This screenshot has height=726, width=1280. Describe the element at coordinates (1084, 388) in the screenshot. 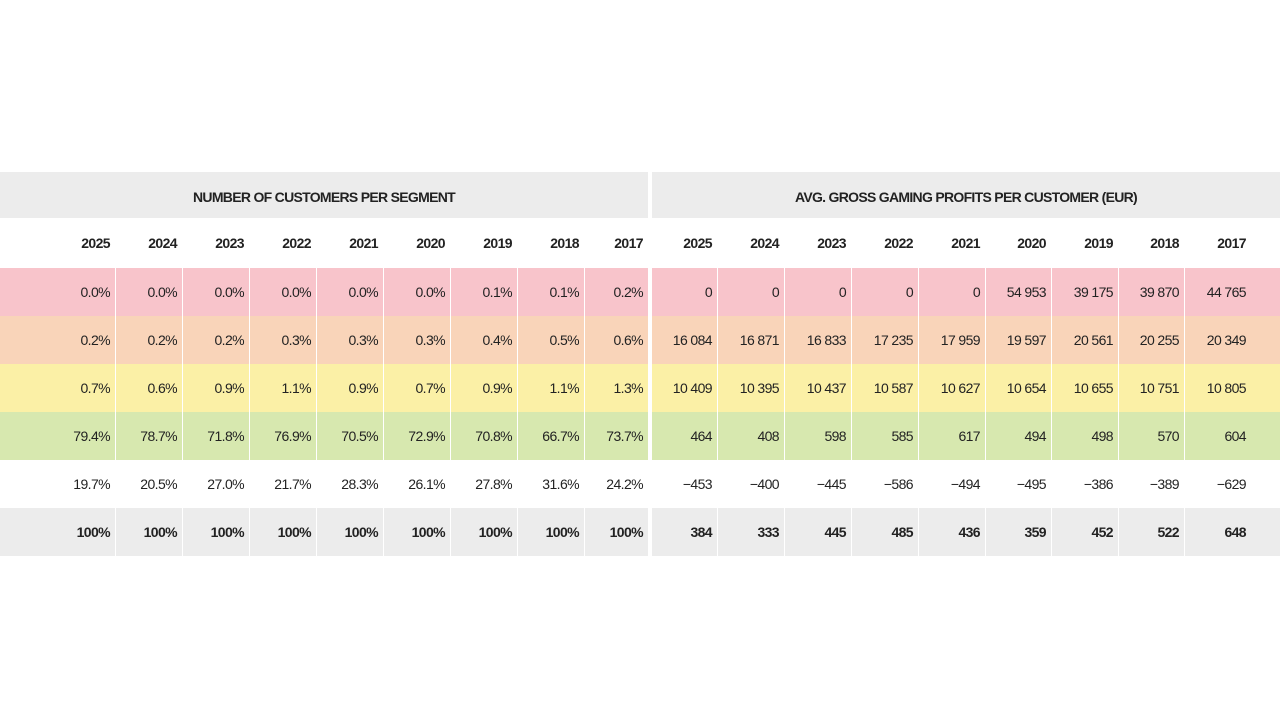

I see `table-cell: 10 655` at that location.